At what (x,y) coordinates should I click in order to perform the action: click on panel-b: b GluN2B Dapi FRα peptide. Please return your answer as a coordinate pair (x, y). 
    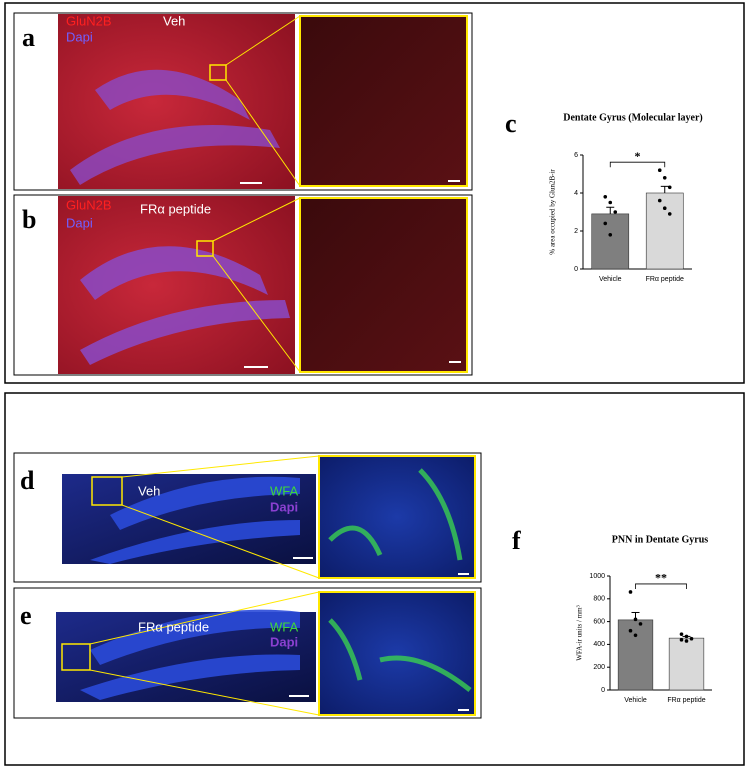
    Looking at the image, I should click on (243, 285).